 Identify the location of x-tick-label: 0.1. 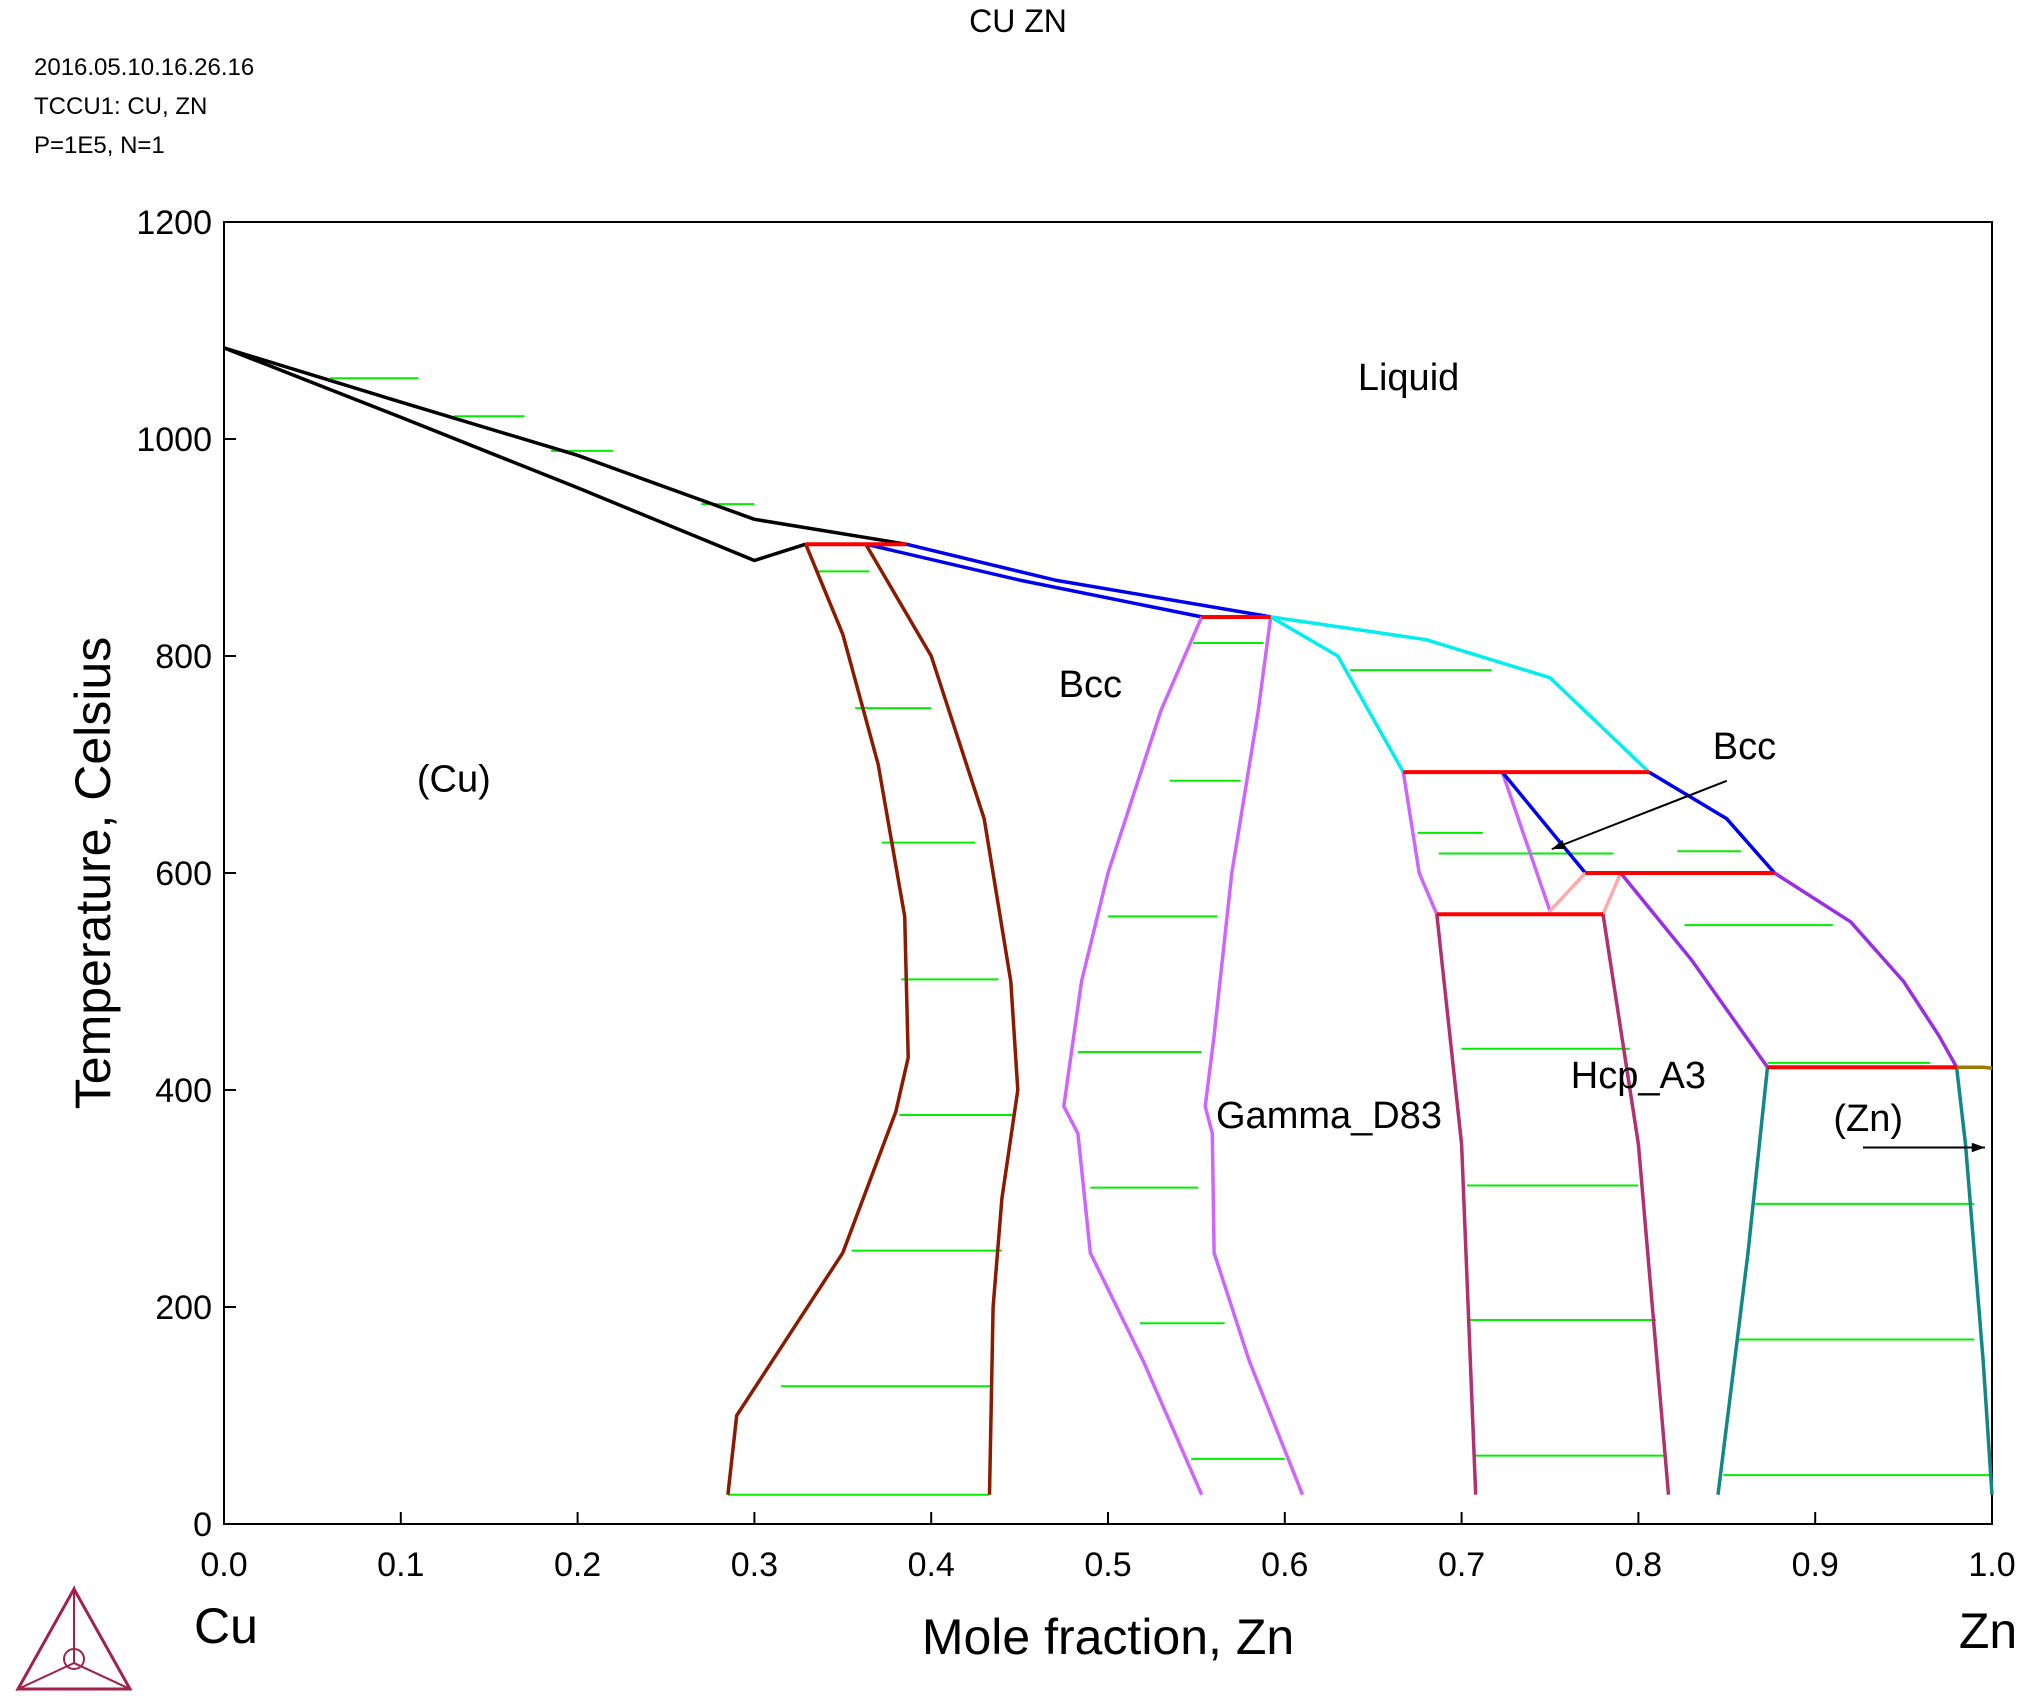
(400, 1565).